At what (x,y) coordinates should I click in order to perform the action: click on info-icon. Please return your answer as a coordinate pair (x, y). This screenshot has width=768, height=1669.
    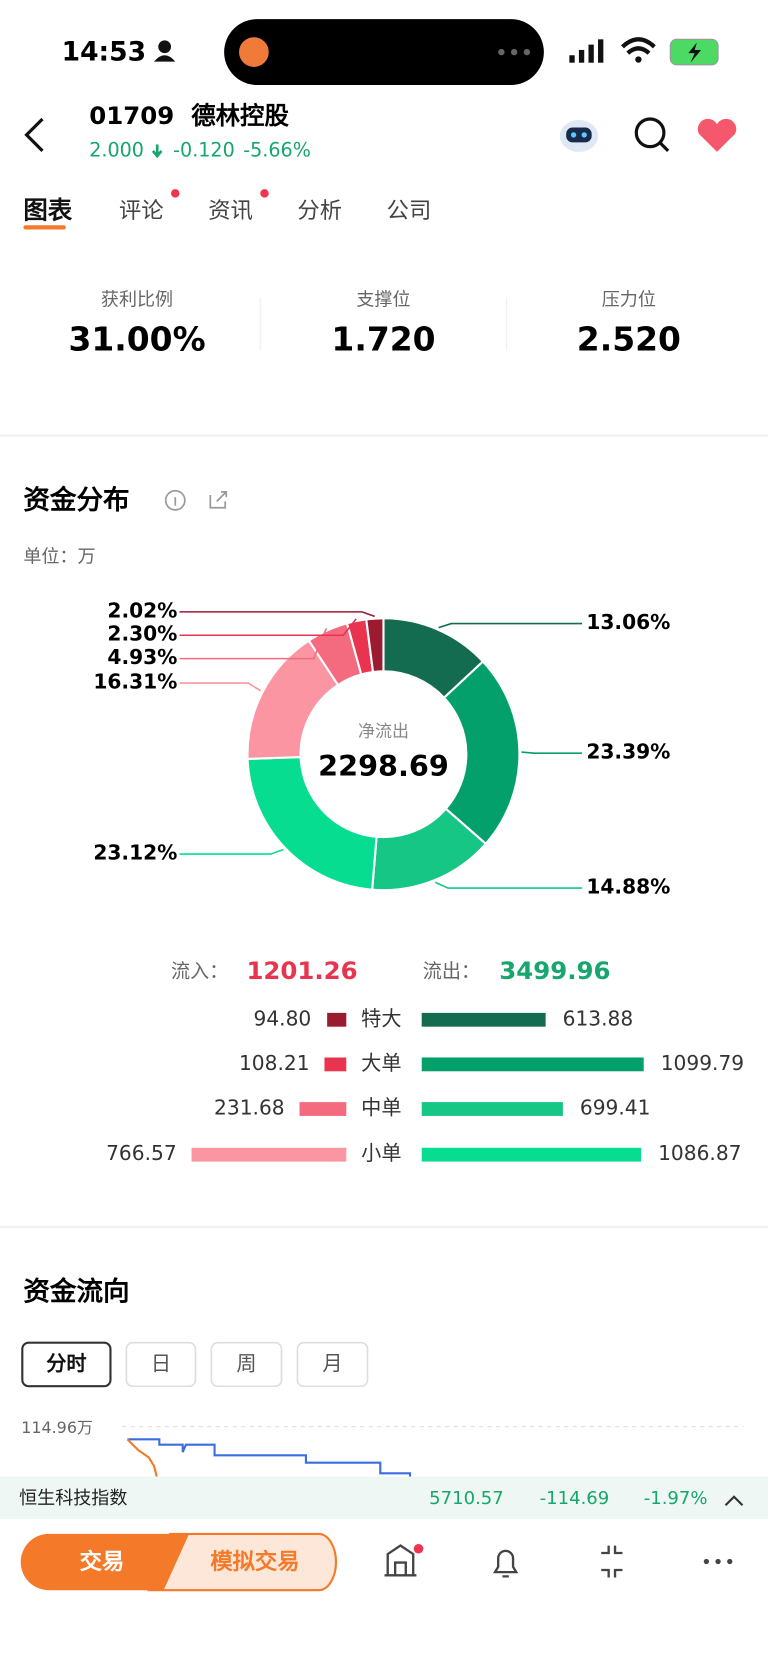
    Looking at the image, I should click on (175, 500).